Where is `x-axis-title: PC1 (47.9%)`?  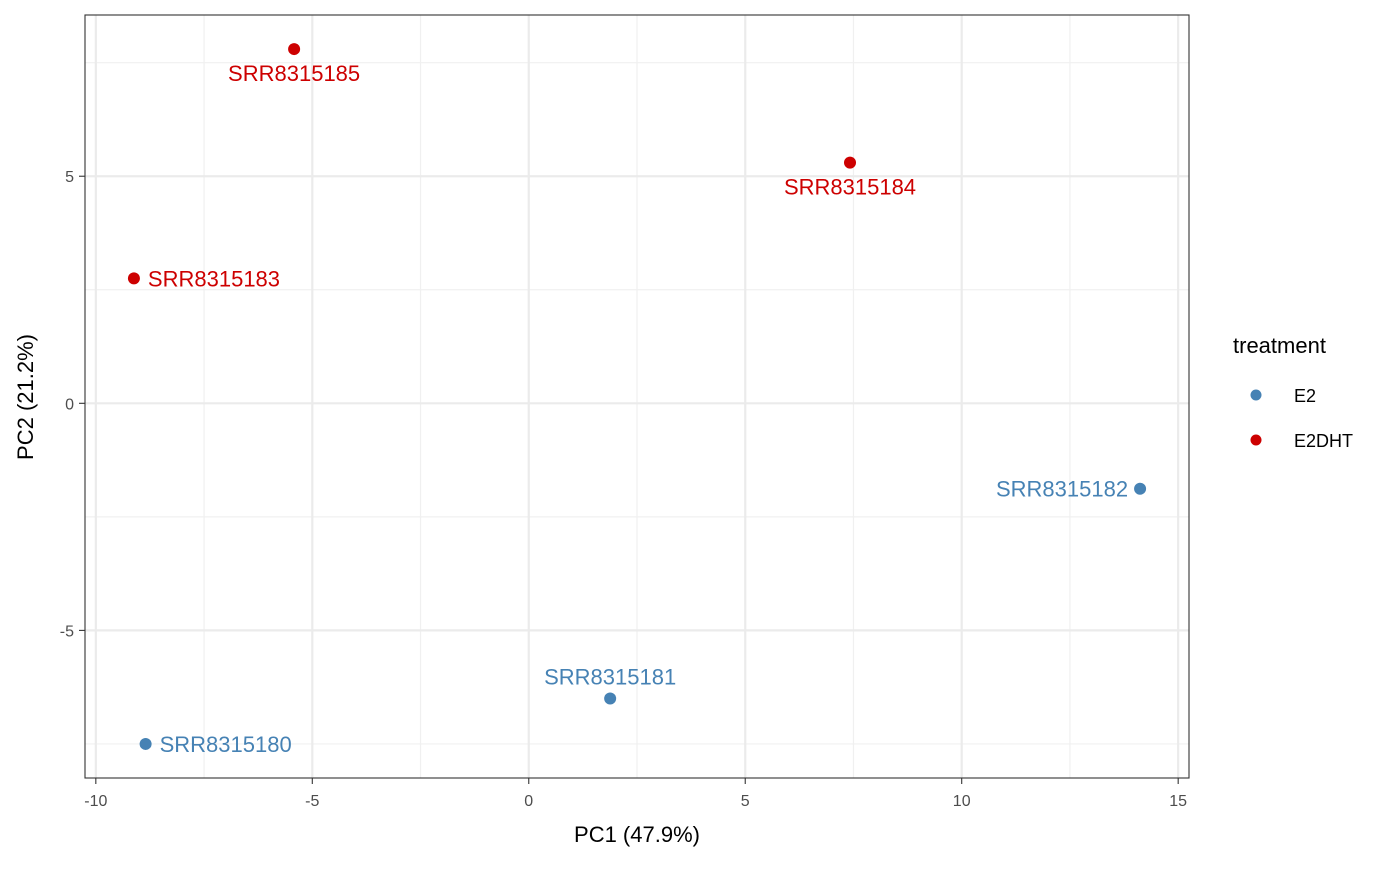
x-axis-title: PC1 (47.9%) is located at coordinates (637, 834).